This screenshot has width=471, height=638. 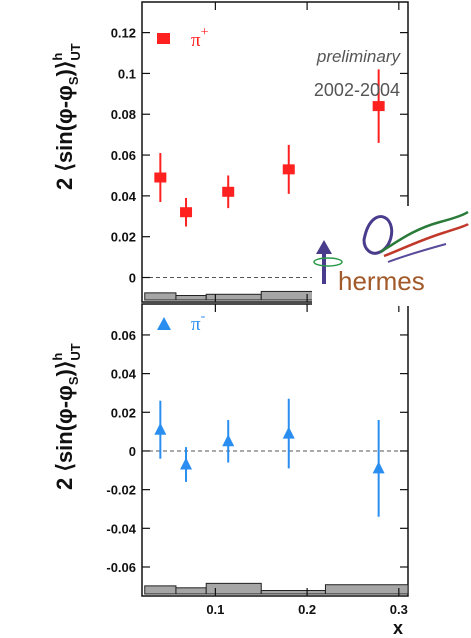 I want to click on bot-y-tick-label: 0.02, so click(x=123, y=412).